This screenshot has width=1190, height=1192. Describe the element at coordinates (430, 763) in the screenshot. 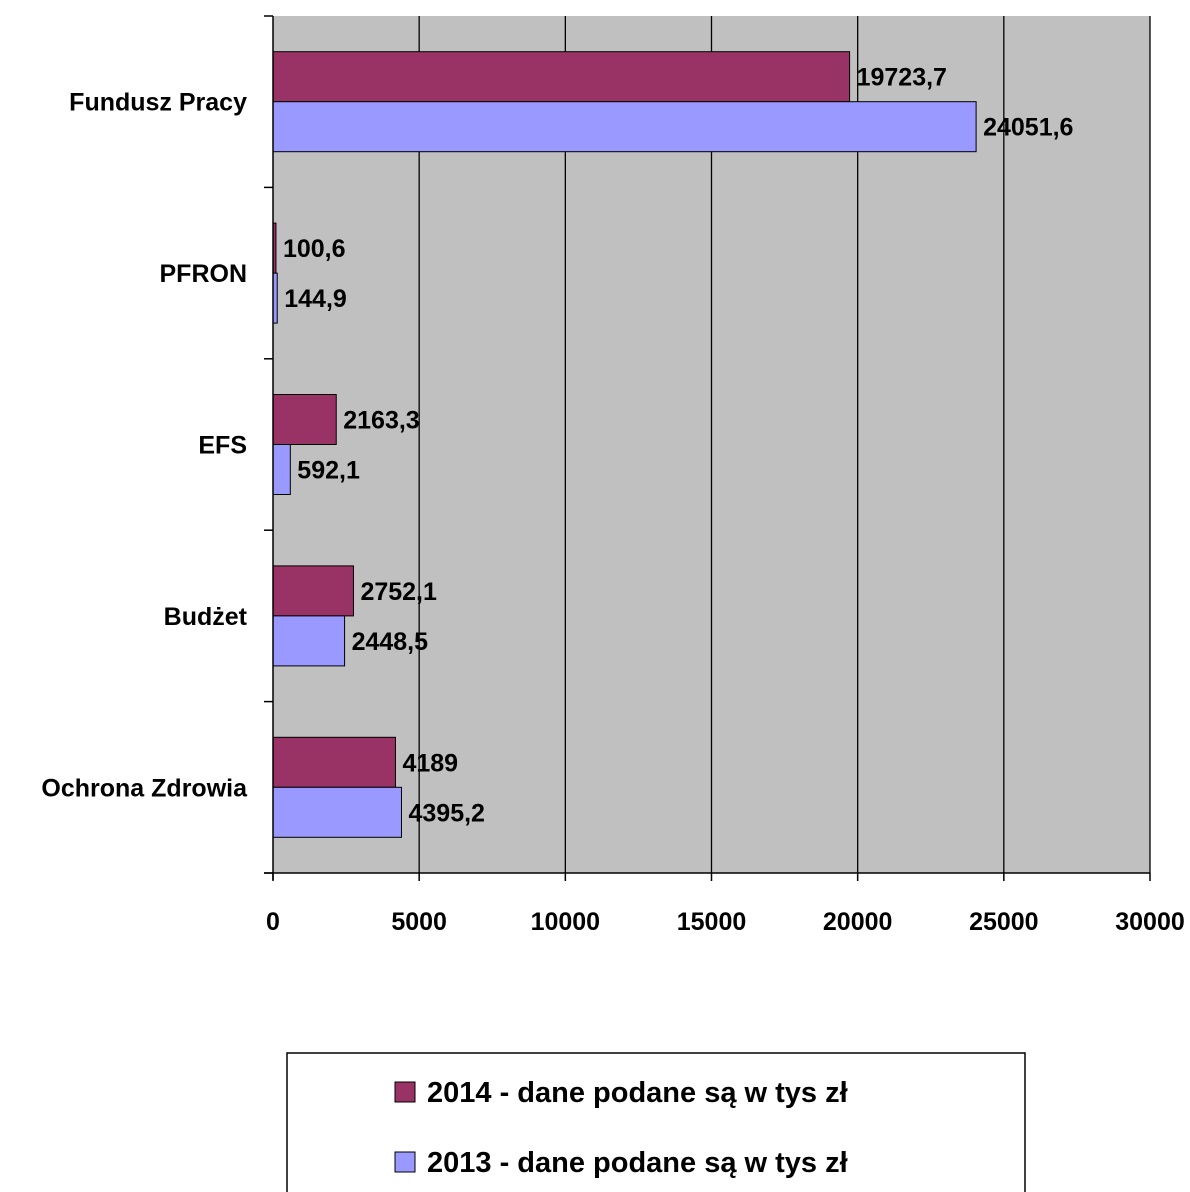

I see `data-label: 4189` at that location.